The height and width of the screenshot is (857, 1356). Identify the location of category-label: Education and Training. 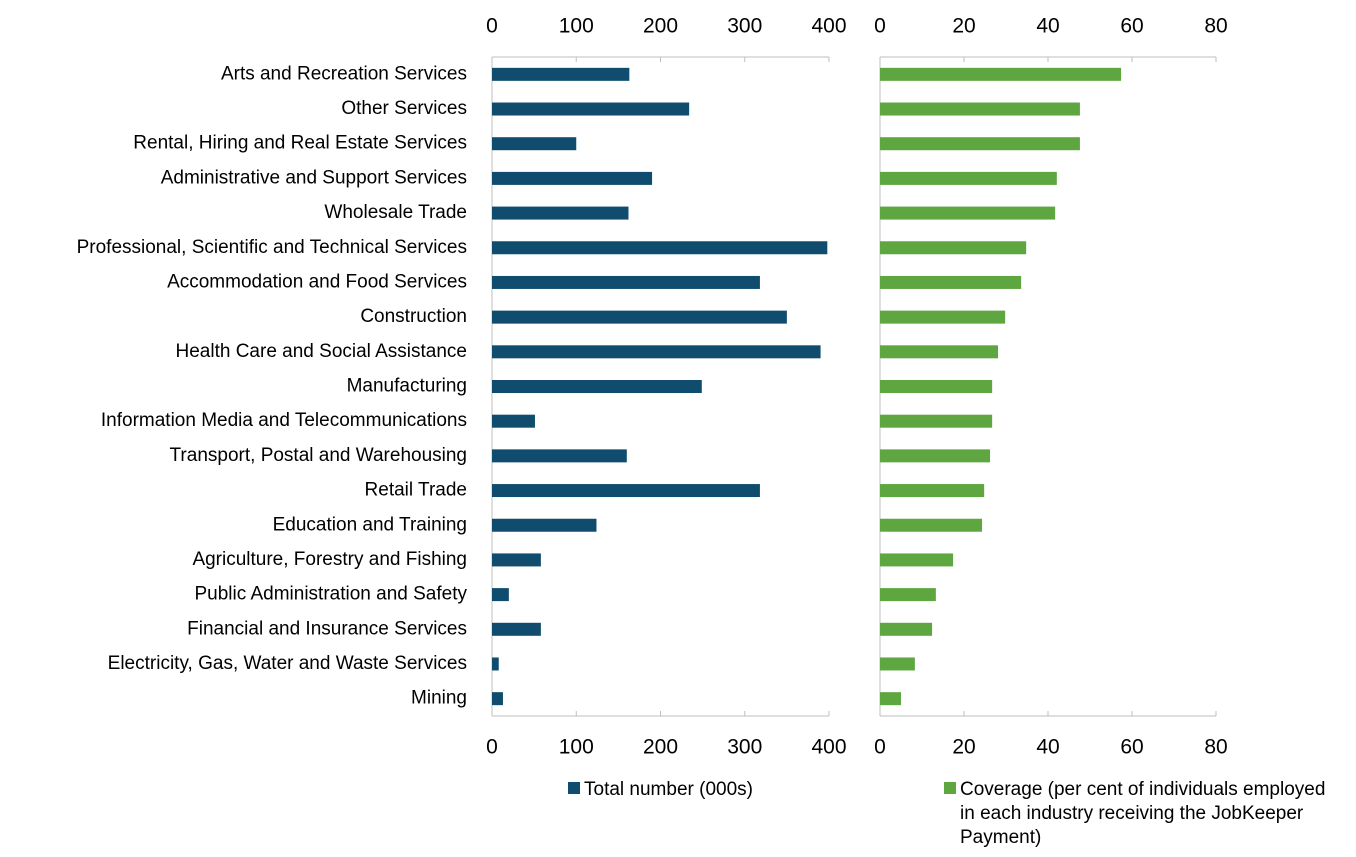
(370, 524).